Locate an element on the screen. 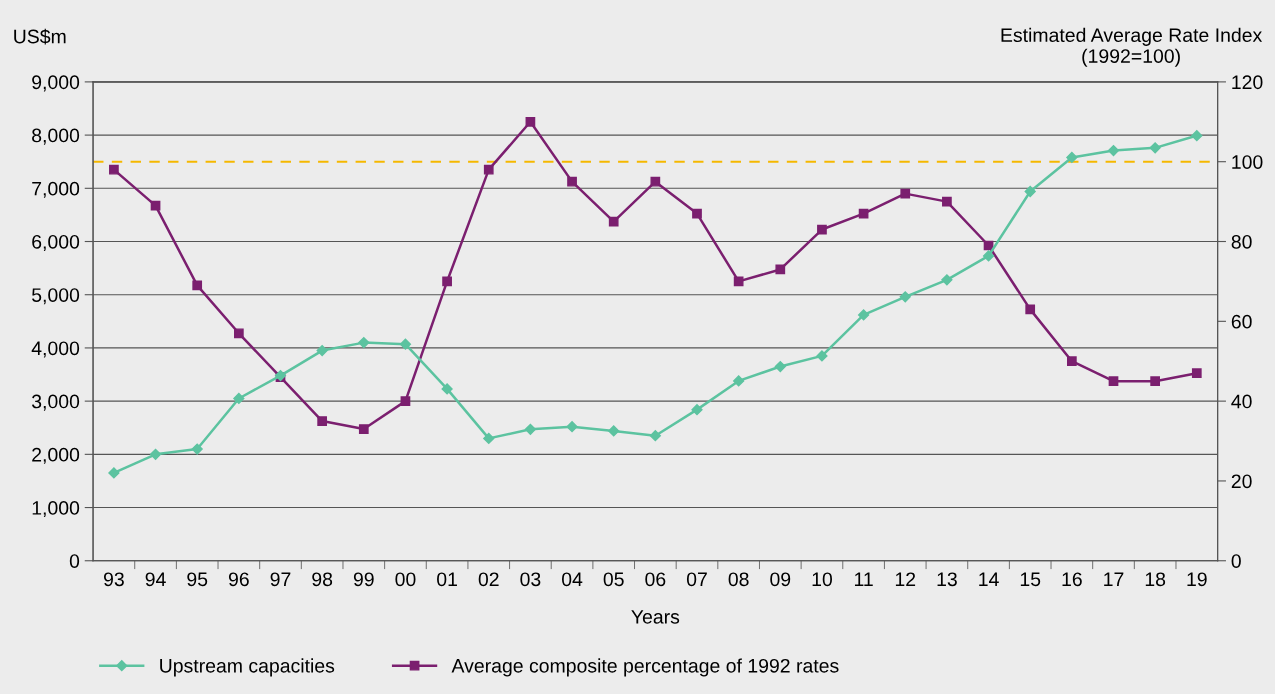 The width and height of the screenshot is (1275, 694). y-tick-label: 7,000 is located at coordinates (56, 189).